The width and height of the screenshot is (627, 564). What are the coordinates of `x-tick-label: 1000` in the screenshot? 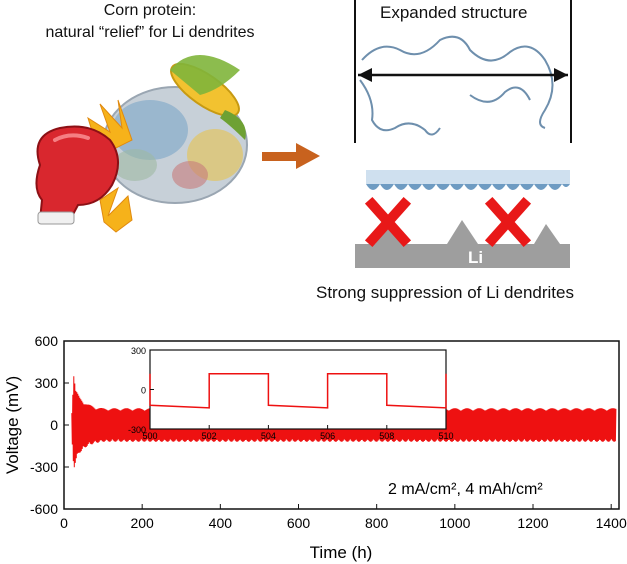 It's located at (454, 523).